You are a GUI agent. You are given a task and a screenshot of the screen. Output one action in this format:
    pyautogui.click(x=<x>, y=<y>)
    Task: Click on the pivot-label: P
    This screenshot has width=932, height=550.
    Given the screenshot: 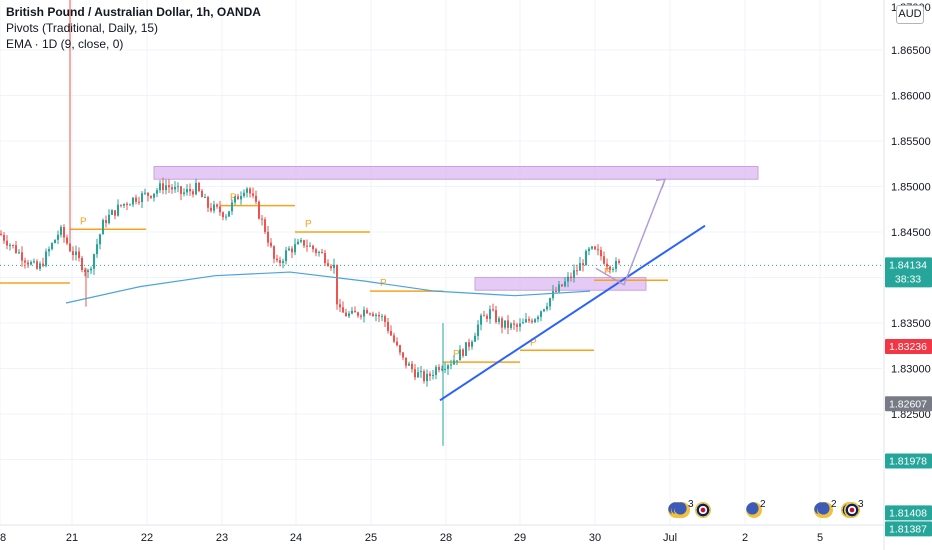 What is the action you would take?
    pyautogui.click(x=533, y=342)
    